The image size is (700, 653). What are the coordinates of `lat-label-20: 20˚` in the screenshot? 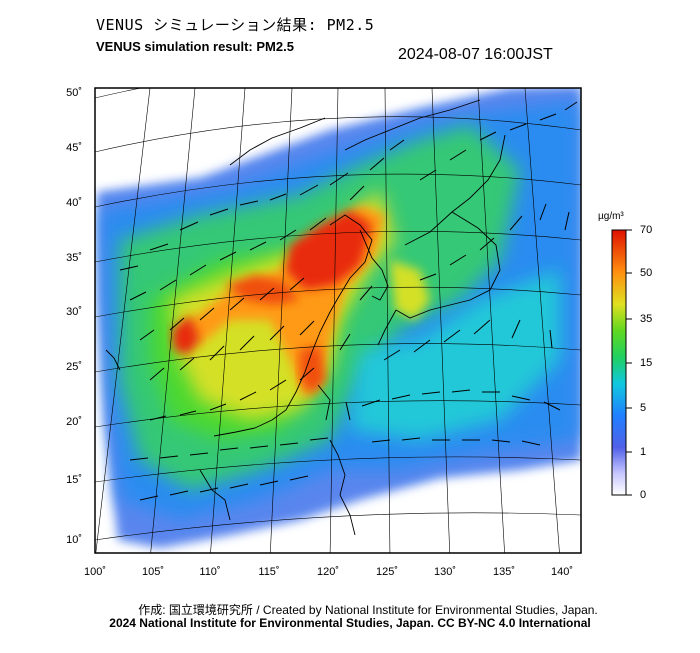 It's located at (74, 422).